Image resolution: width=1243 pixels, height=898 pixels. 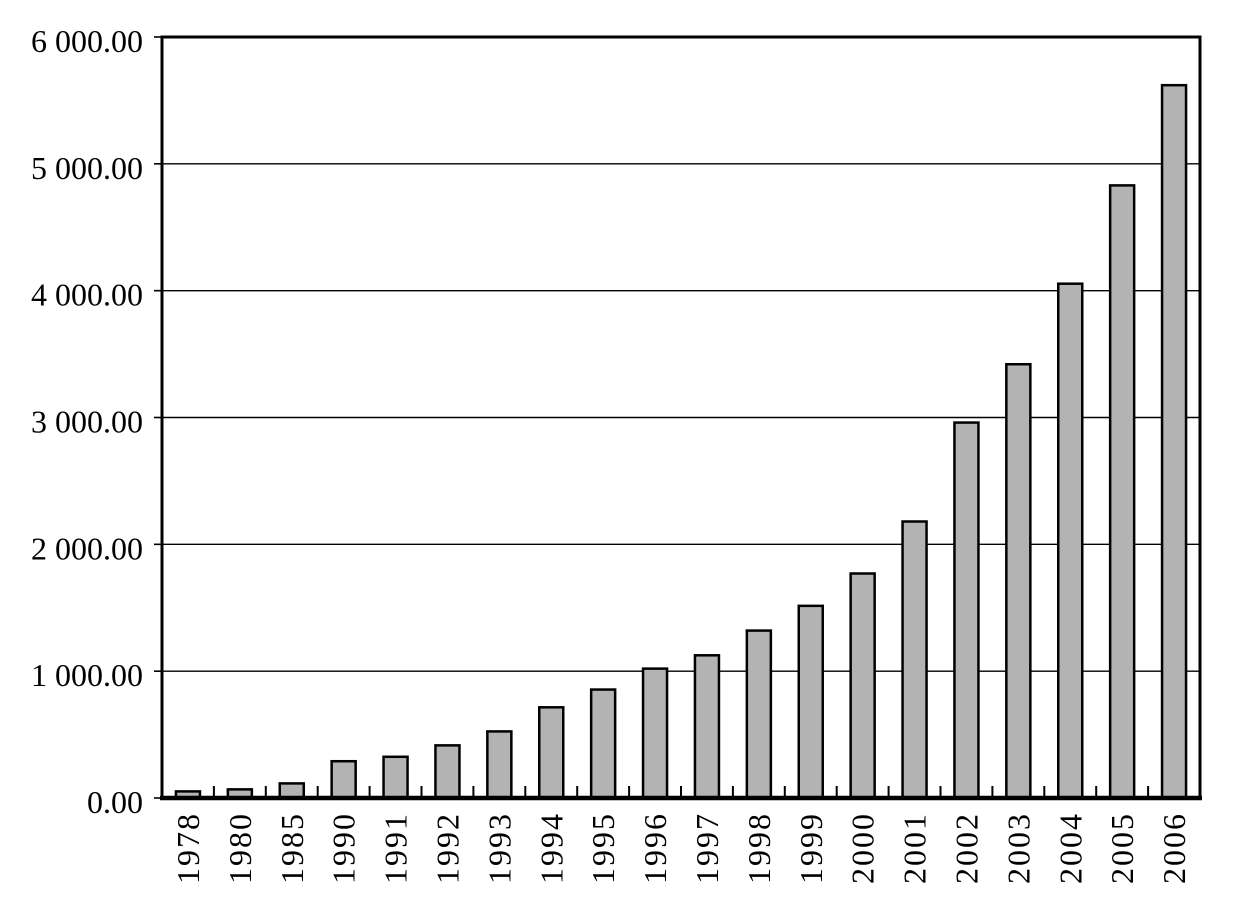 What do you see at coordinates (655, 848) in the screenshot?
I see `x-axis-tick-label-1996: 1996` at bounding box center [655, 848].